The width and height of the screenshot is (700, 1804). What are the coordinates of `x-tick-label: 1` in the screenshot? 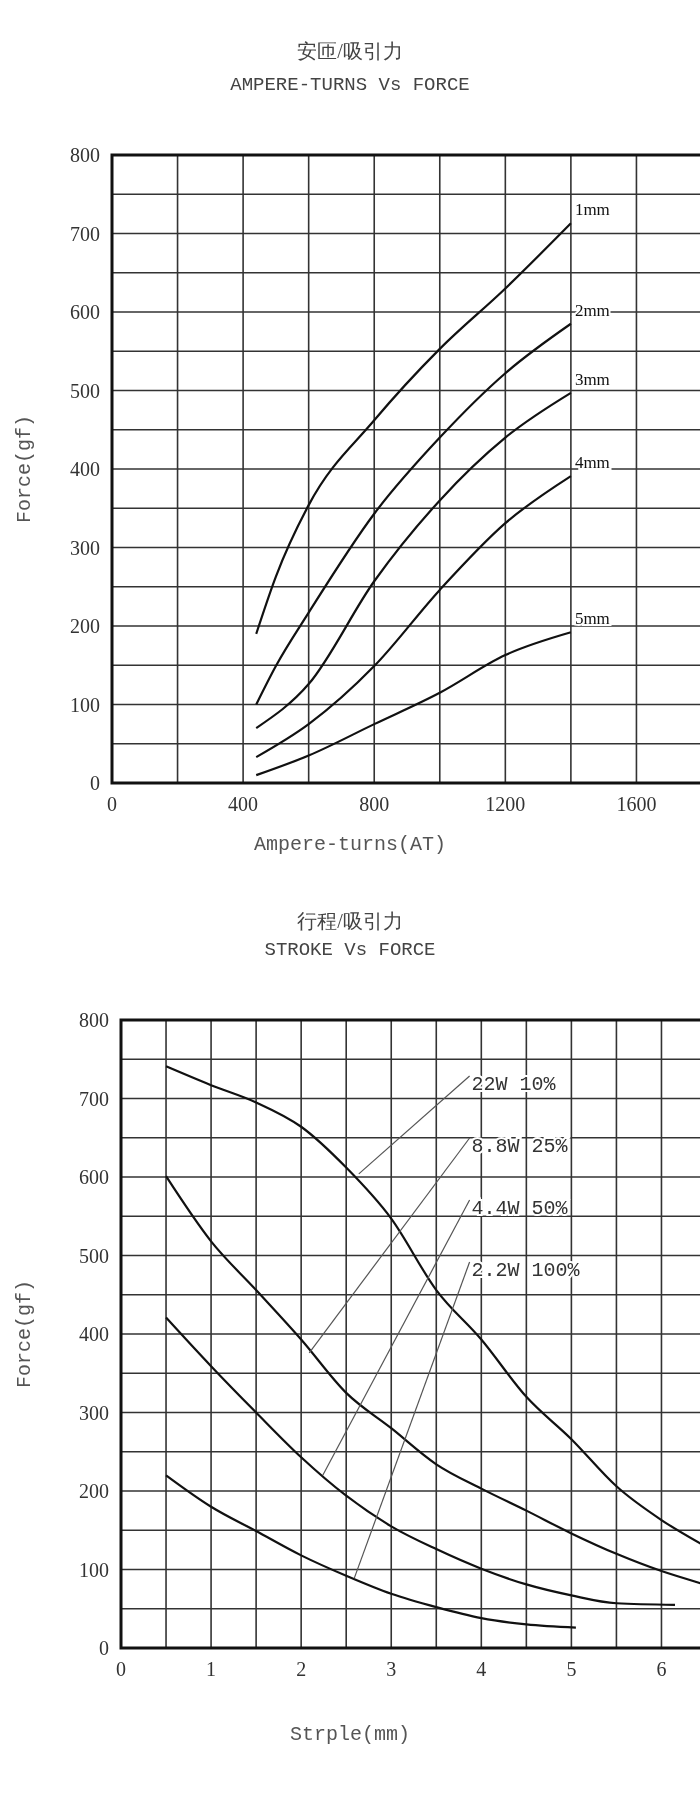 It's located at (211, 1669).